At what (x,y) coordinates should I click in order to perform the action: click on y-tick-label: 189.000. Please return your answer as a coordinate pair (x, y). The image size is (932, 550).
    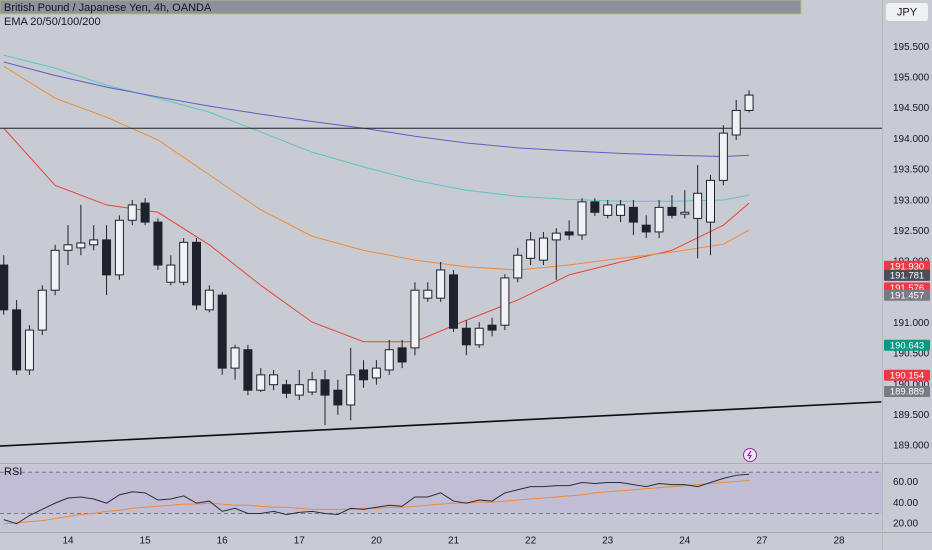
    Looking at the image, I should click on (911, 446).